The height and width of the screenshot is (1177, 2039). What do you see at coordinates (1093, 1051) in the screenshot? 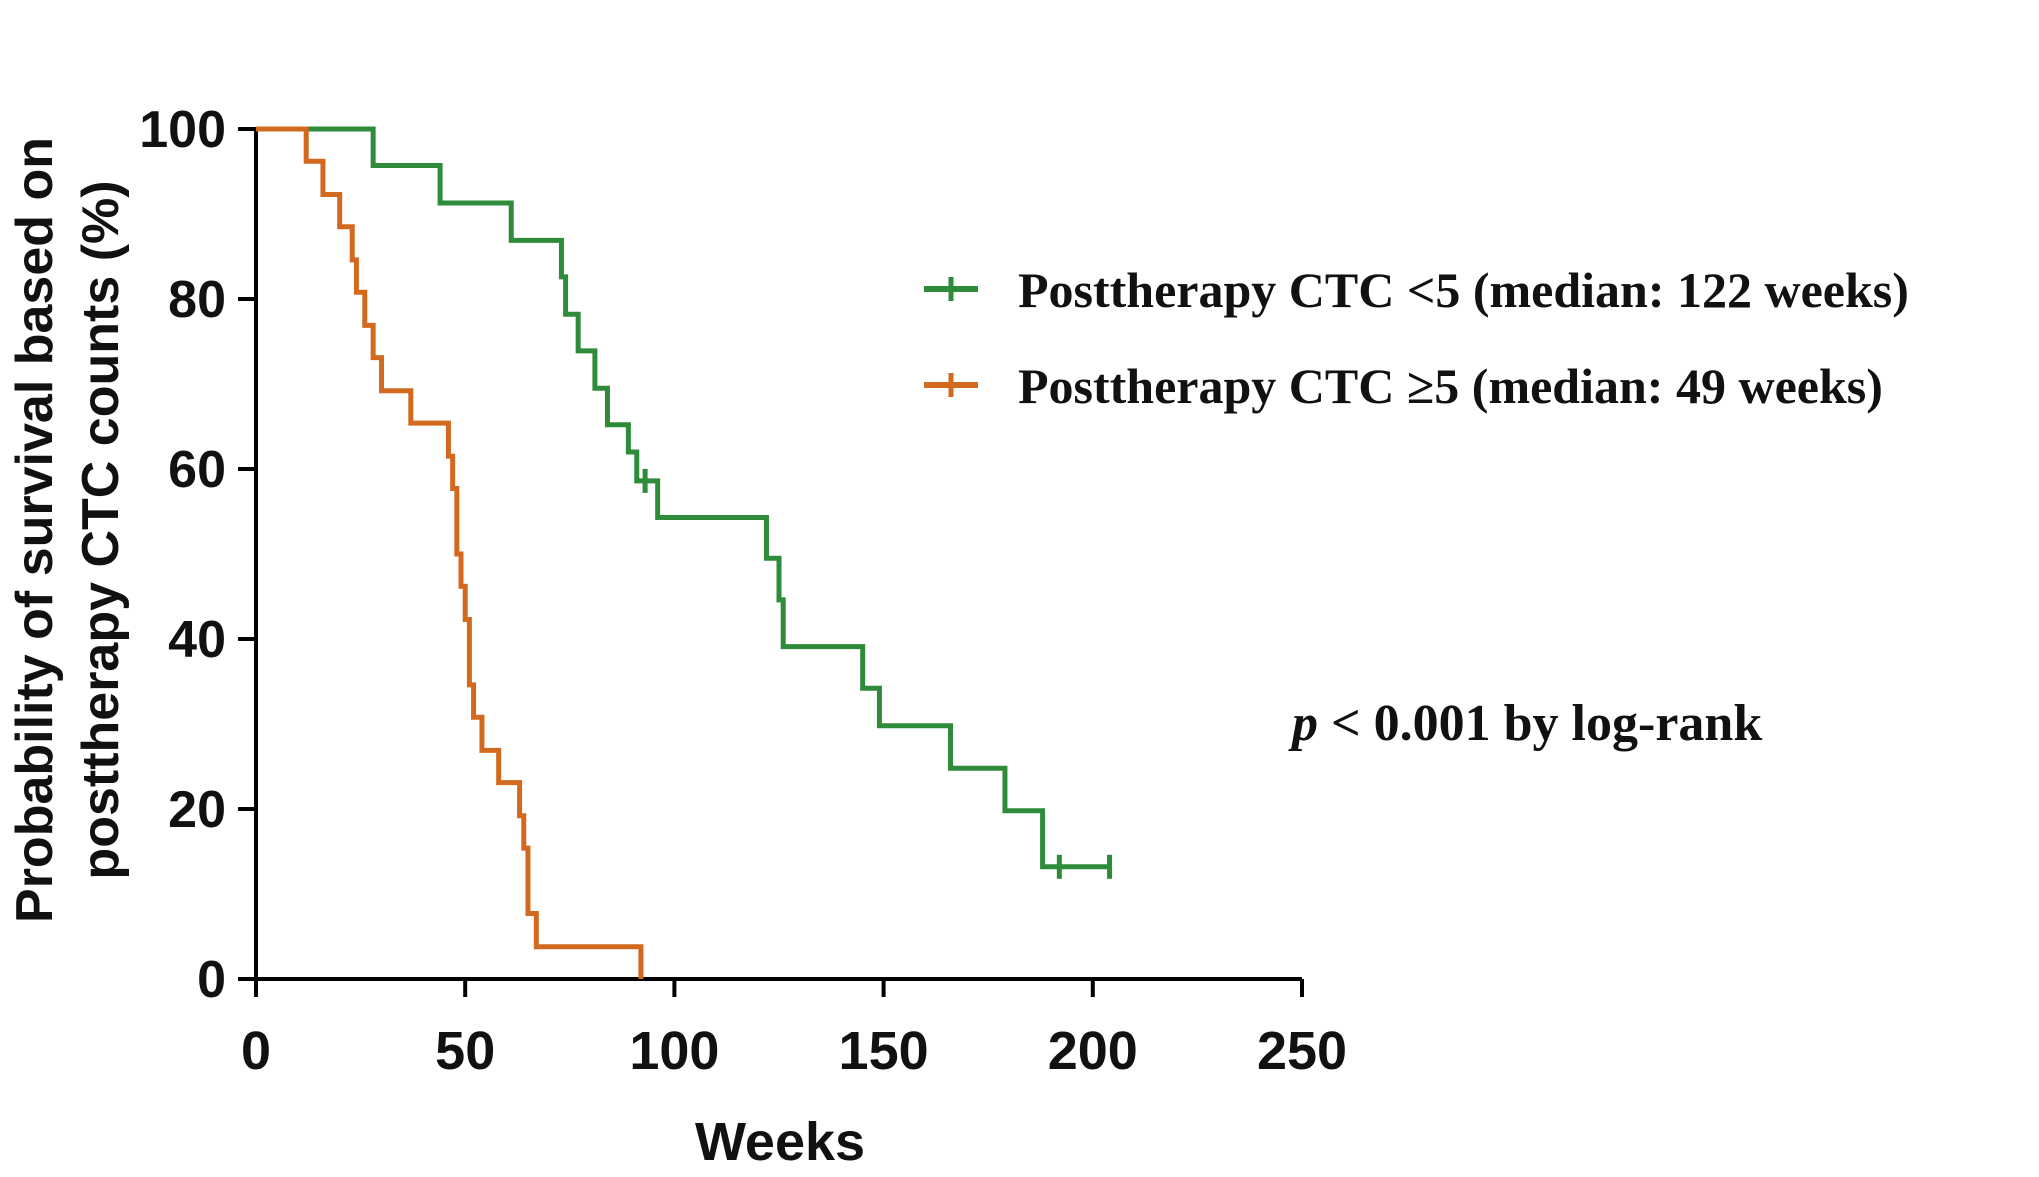
I see `x-tick-label: 200` at bounding box center [1093, 1051].